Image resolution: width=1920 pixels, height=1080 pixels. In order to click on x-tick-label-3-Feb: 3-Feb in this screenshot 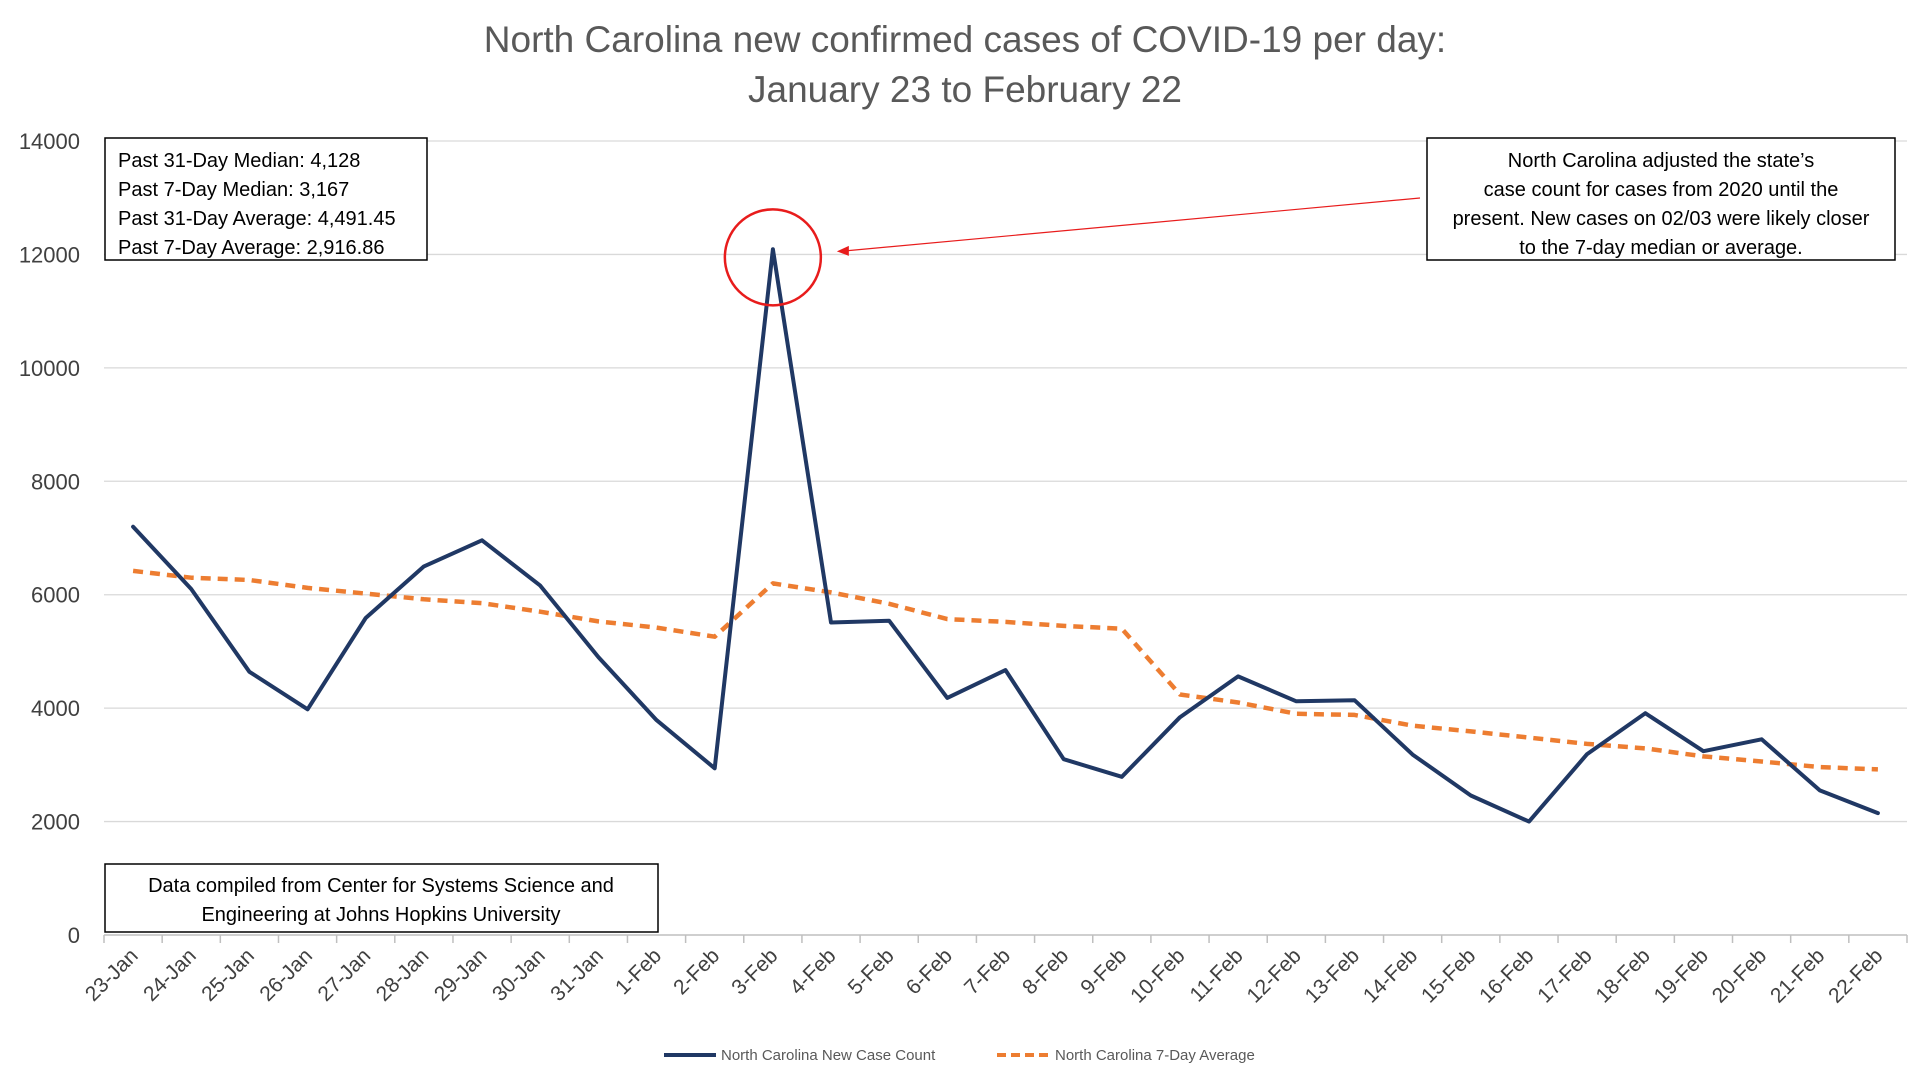, I will do `click(754, 971)`.